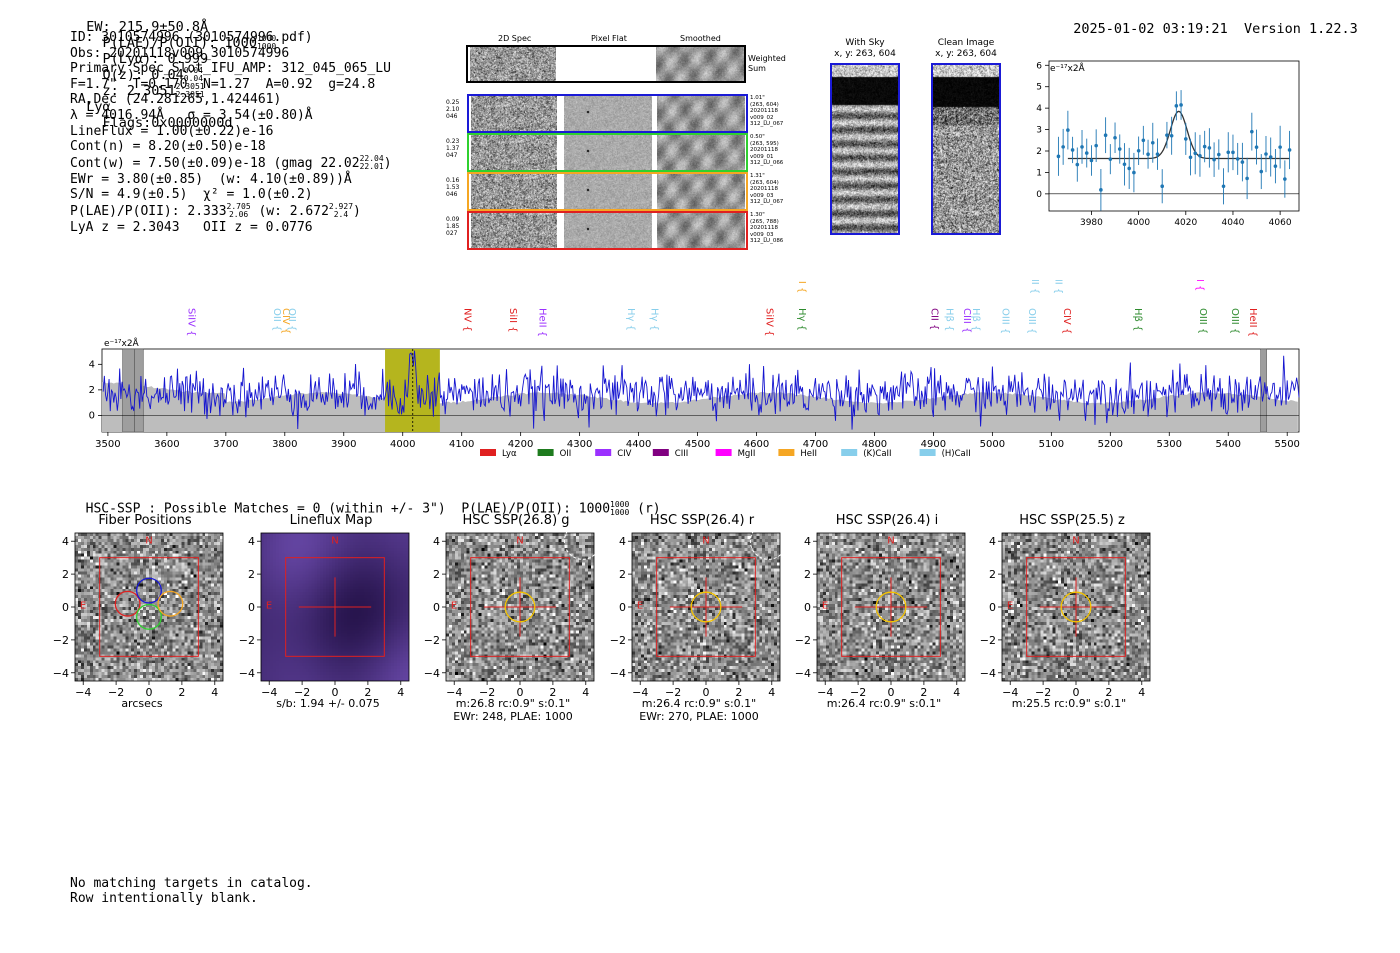 The height and width of the screenshot is (953, 1400). Describe the element at coordinates (176, 100) in the screenshot. I see `info-radec: RA,Dec (24.281265,1.424461)` at that location.